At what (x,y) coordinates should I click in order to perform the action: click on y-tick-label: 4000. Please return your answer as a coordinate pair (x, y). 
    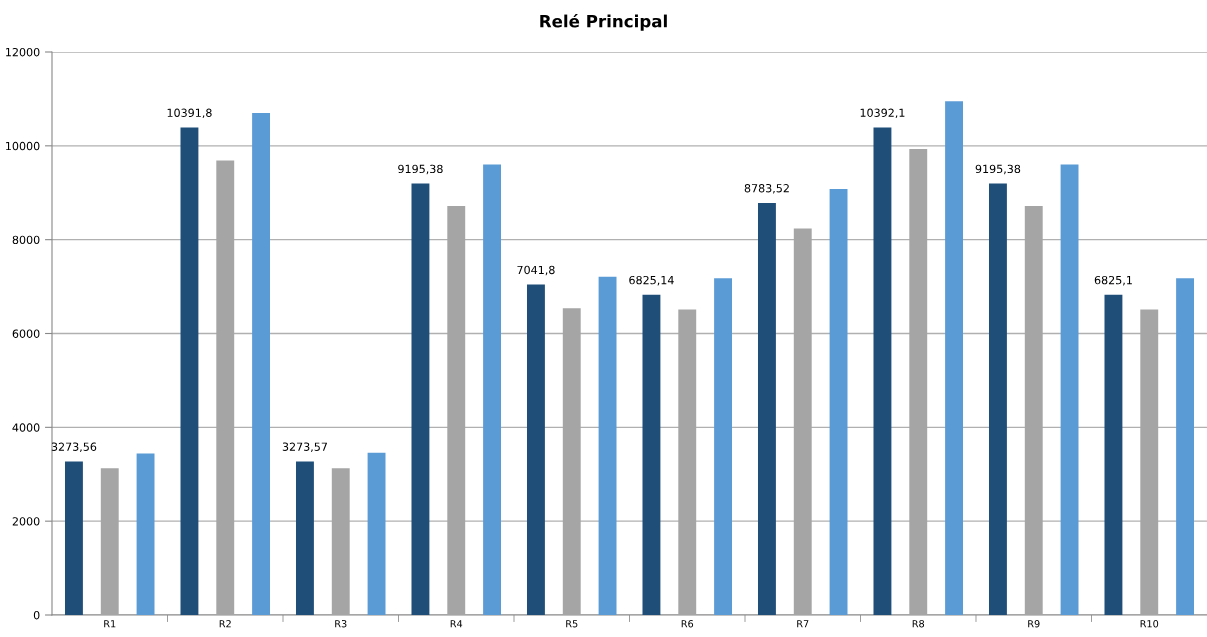
    Looking at the image, I should click on (26, 427).